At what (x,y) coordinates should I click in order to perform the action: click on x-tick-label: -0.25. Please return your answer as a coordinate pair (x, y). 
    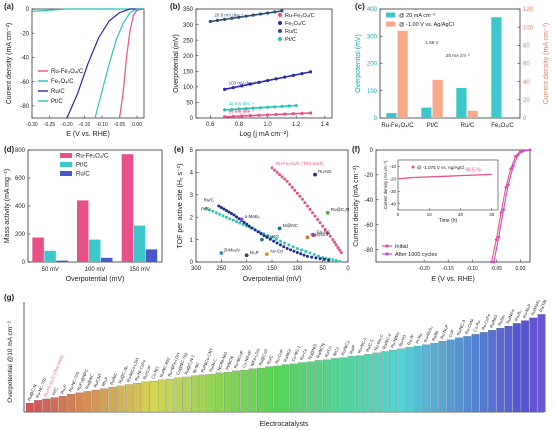
    Looking at the image, I should click on (50, 125).